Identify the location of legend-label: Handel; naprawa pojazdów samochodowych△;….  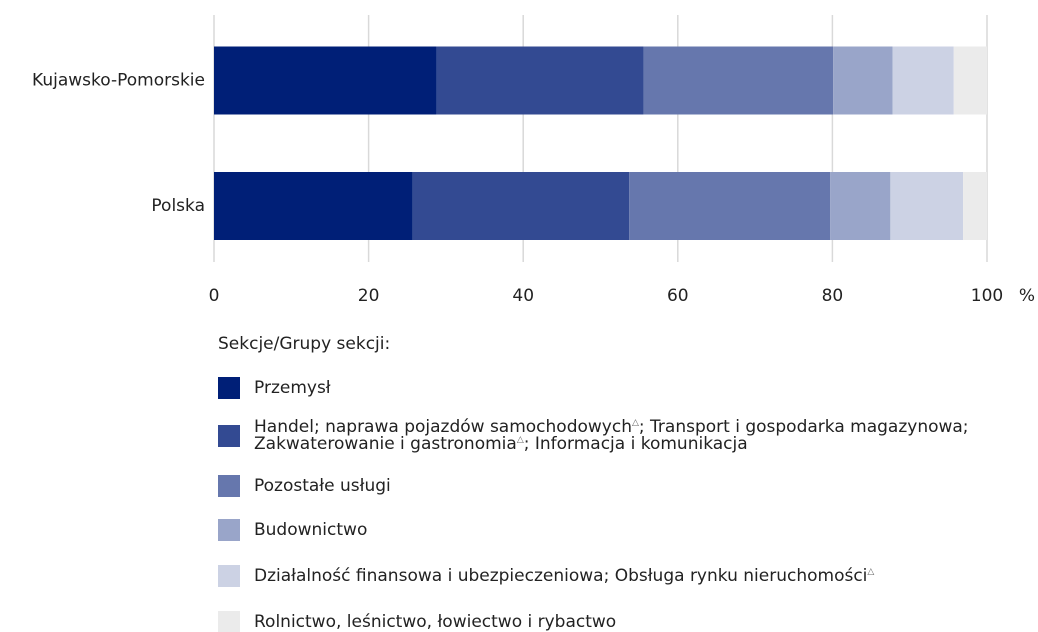
(611, 435).